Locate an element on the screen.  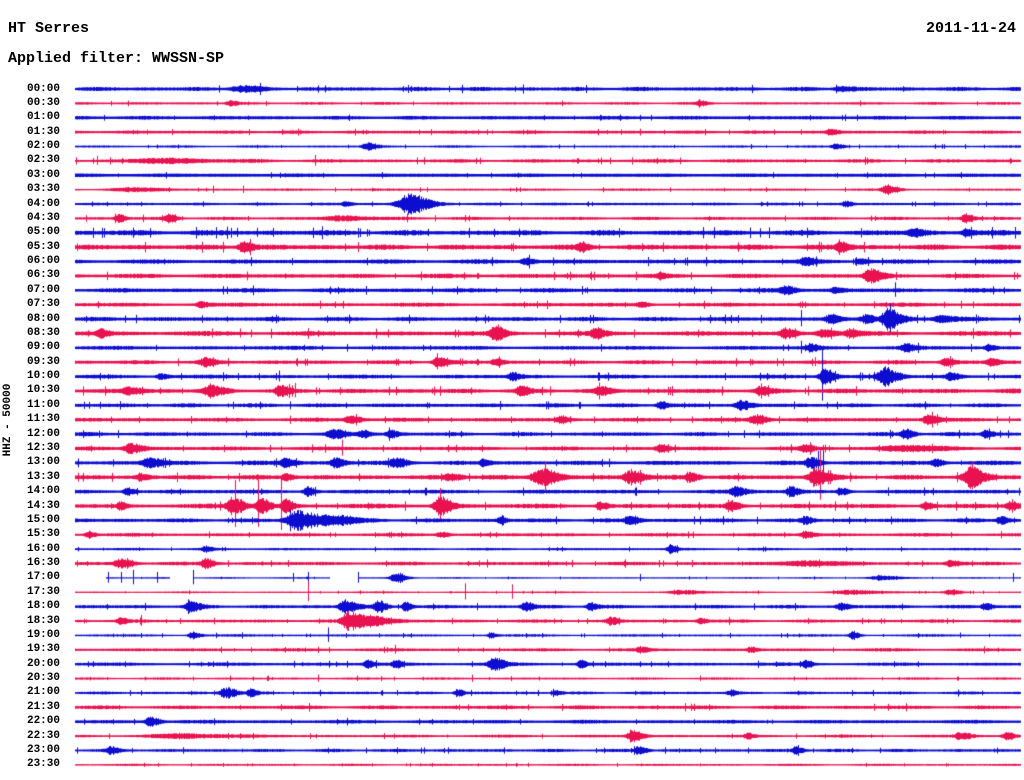
time-label-0030: 00:30 is located at coordinates (43, 102).